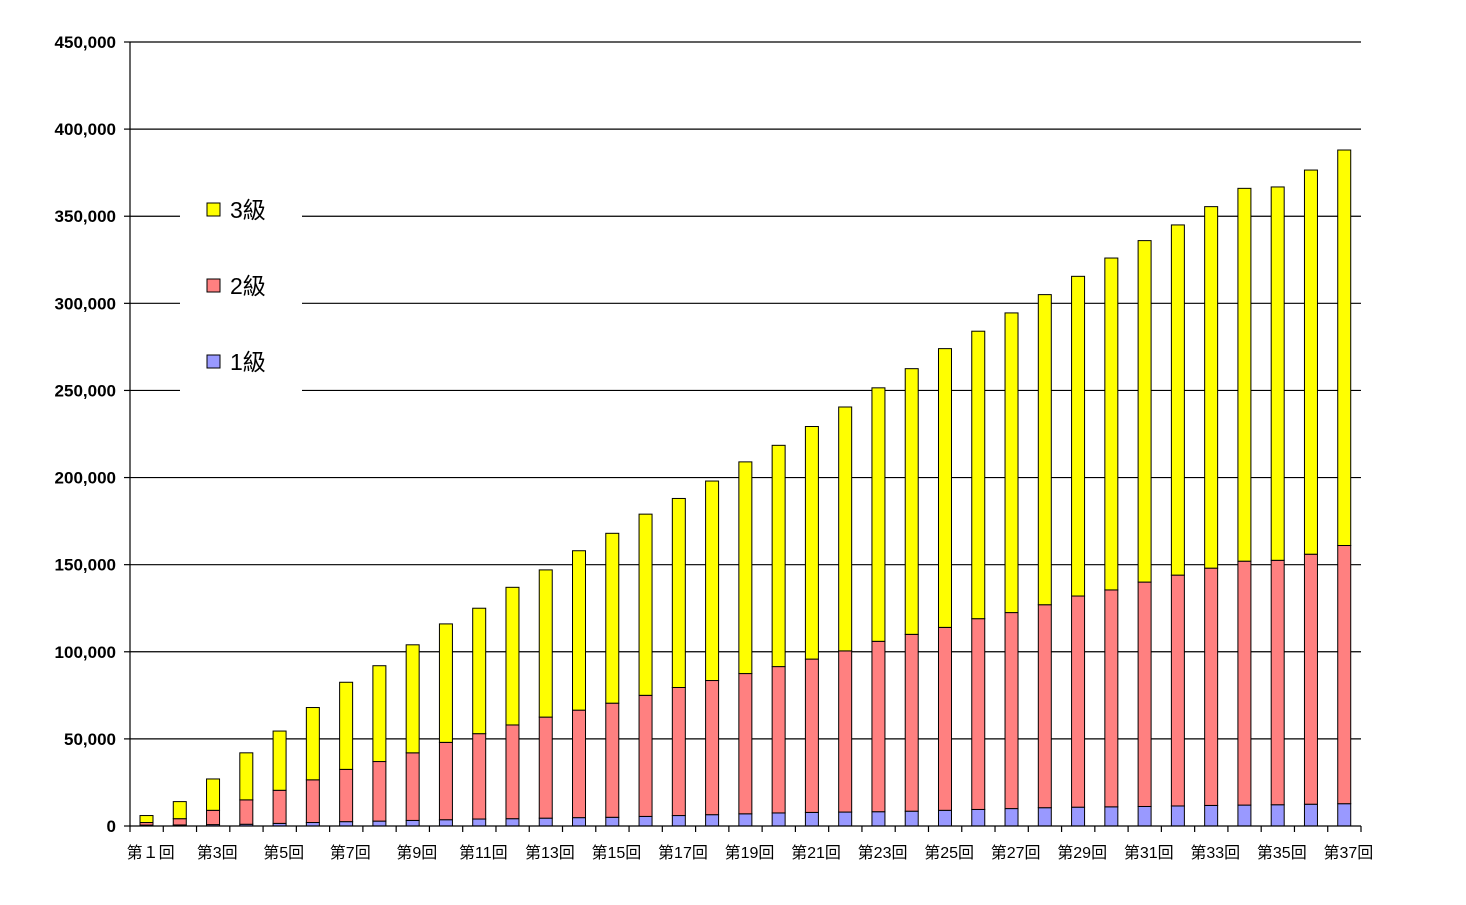 The height and width of the screenshot is (905, 1466). What do you see at coordinates (85, 216) in the screenshot?
I see `y-tick-label: 350,000` at bounding box center [85, 216].